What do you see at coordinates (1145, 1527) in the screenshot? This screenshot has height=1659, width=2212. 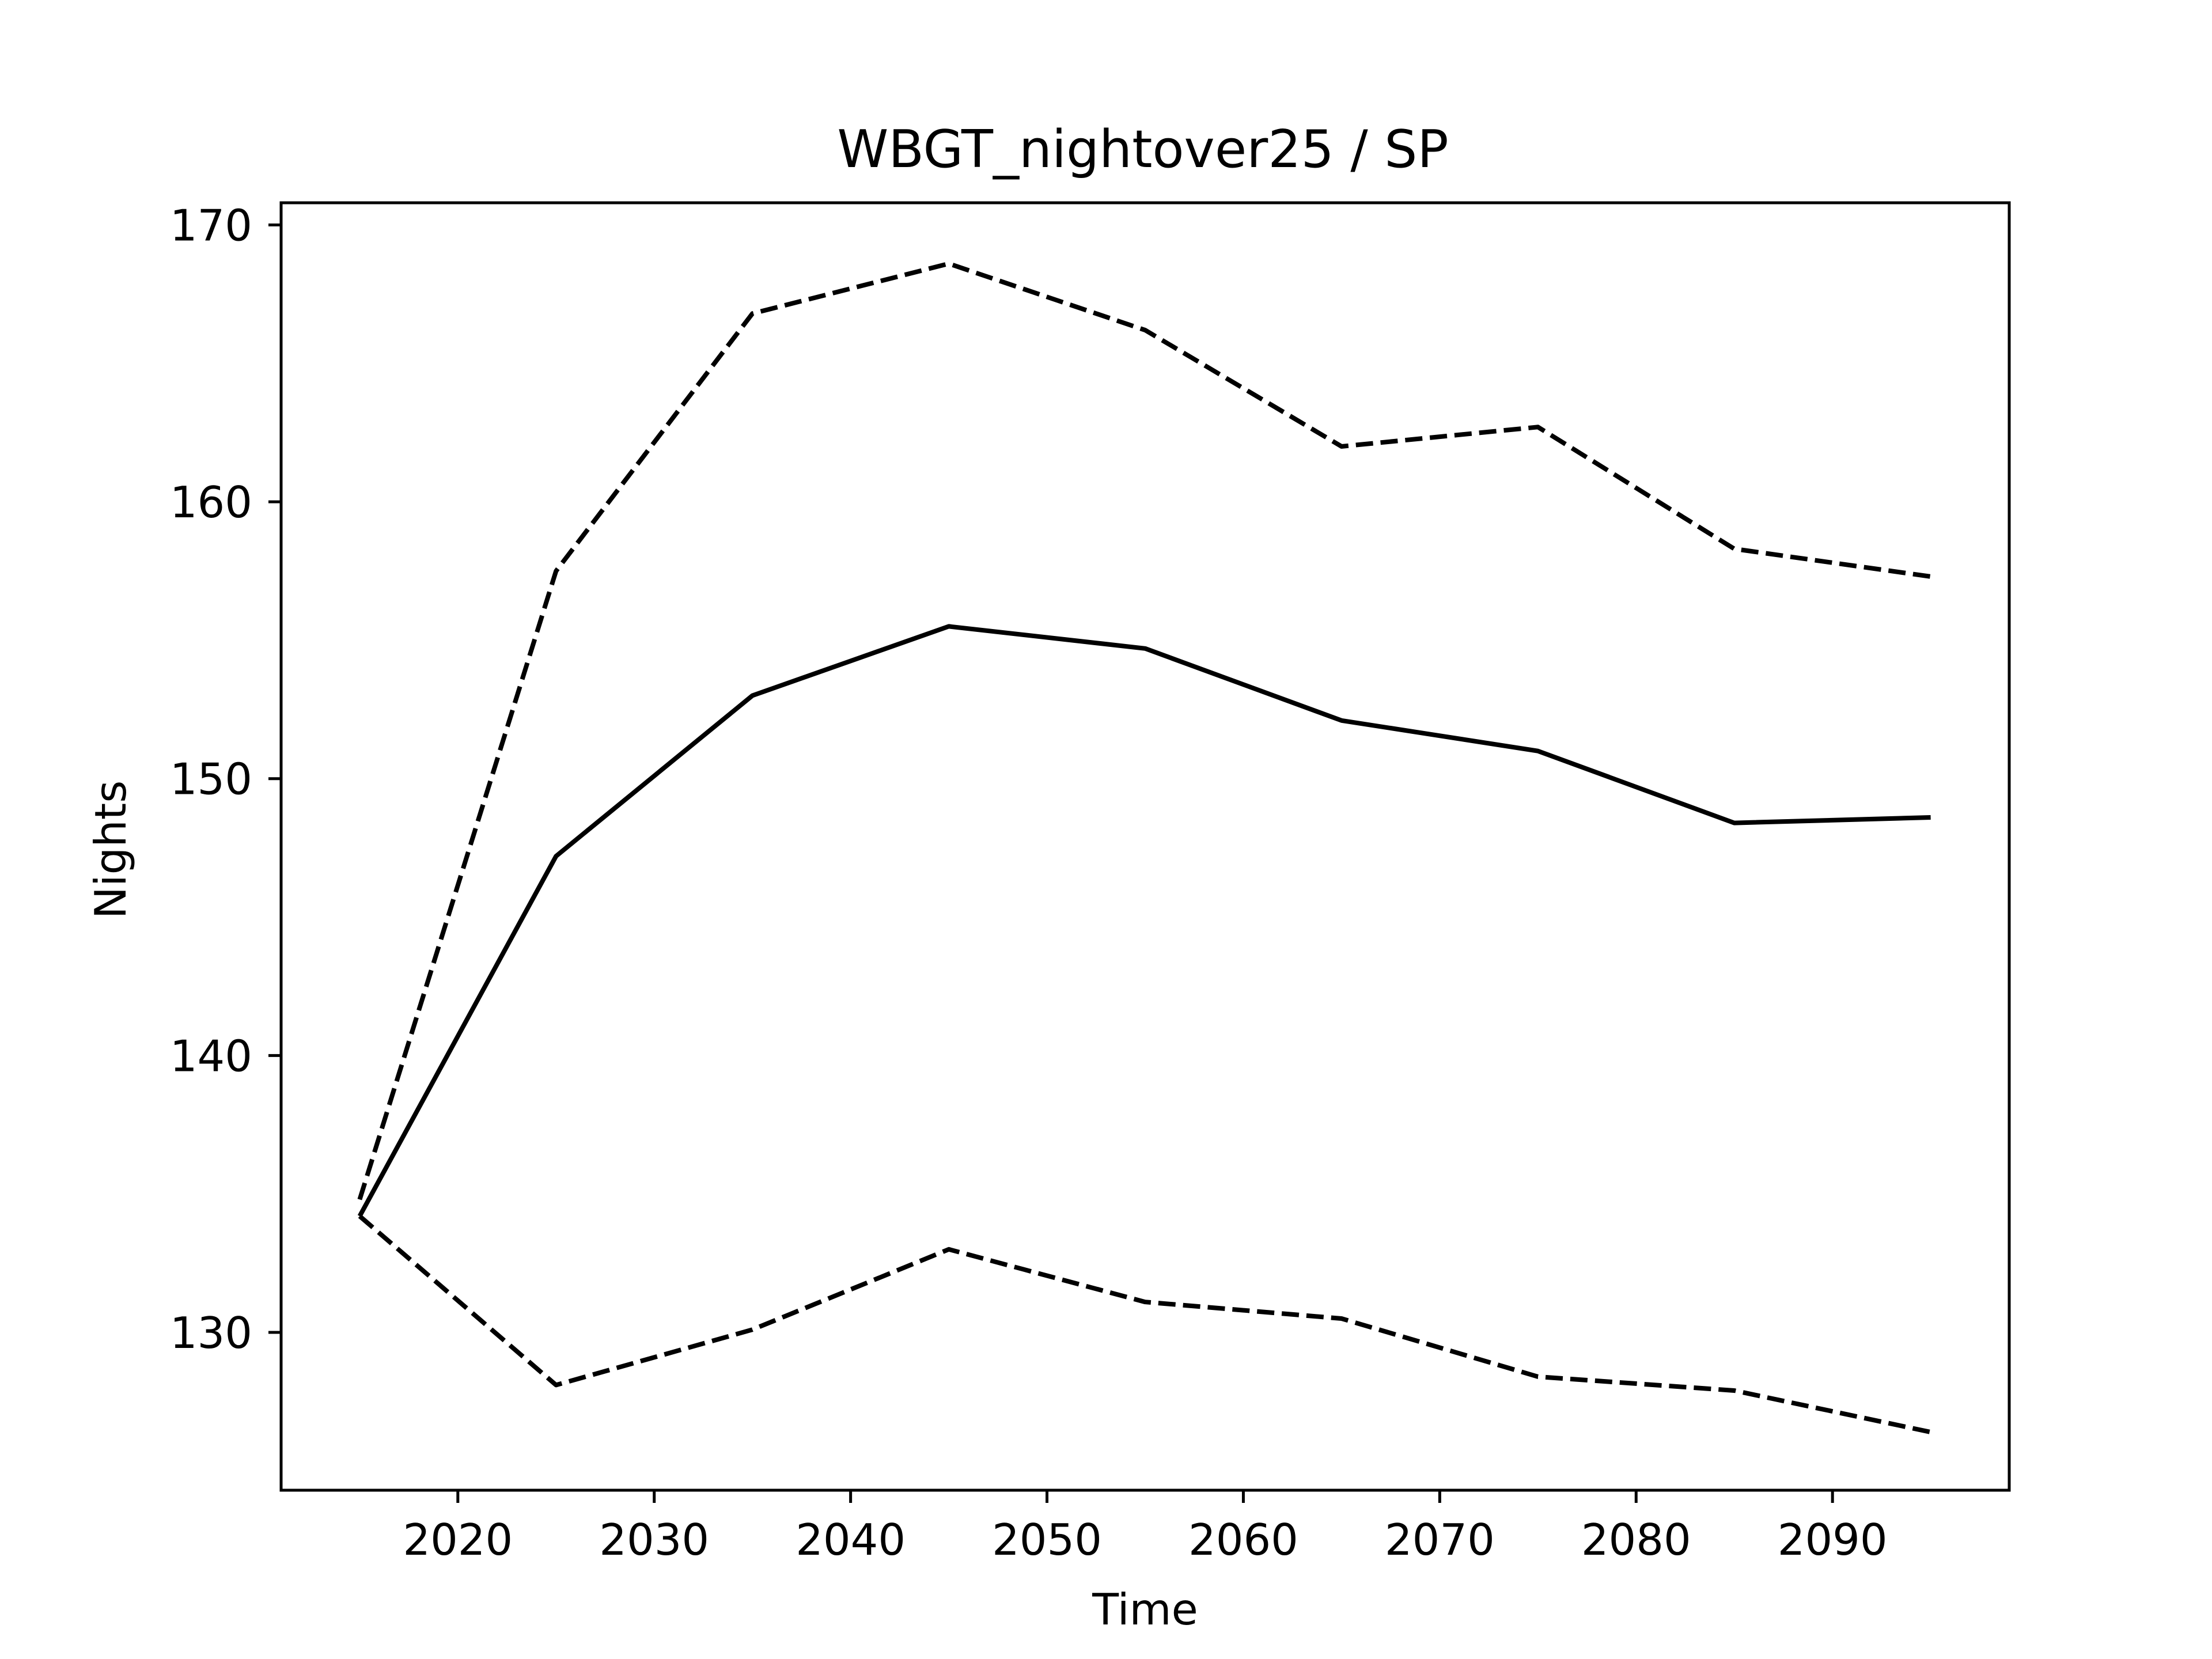 I see `x-axis: 2020 2030 2040 2050 2060 2070 2080 2090` at bounding box center [1145, 1527].